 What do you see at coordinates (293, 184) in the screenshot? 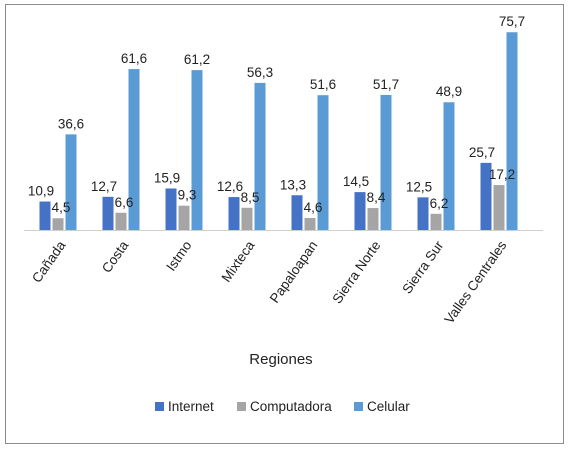
I see `value-label-internet-4: 13,3` at bounding box center [293, 184].